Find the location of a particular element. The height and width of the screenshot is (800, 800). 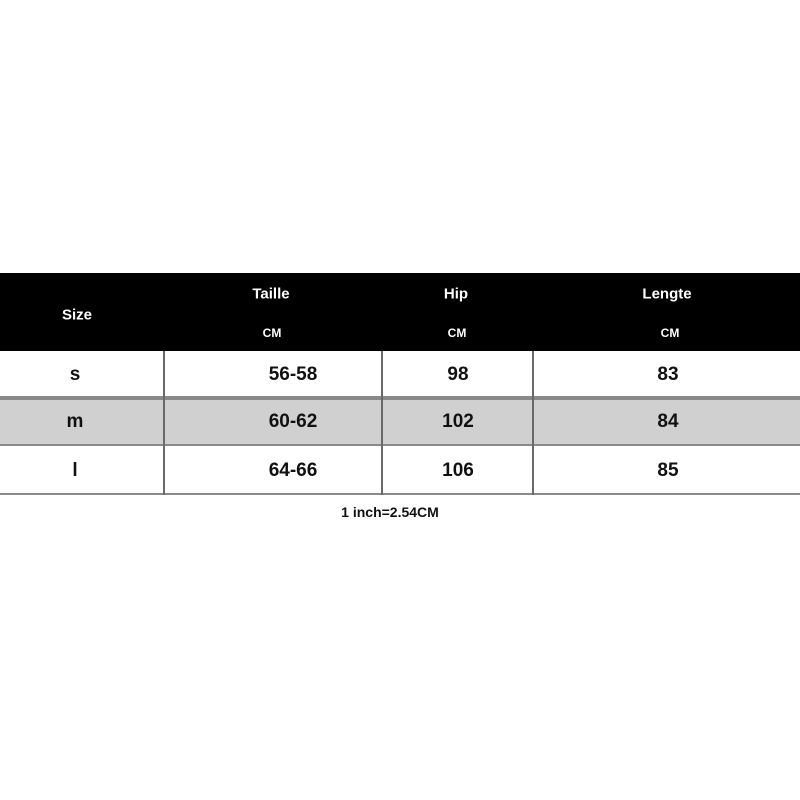

table-cell: 102 is located at coordinates (458, 421).